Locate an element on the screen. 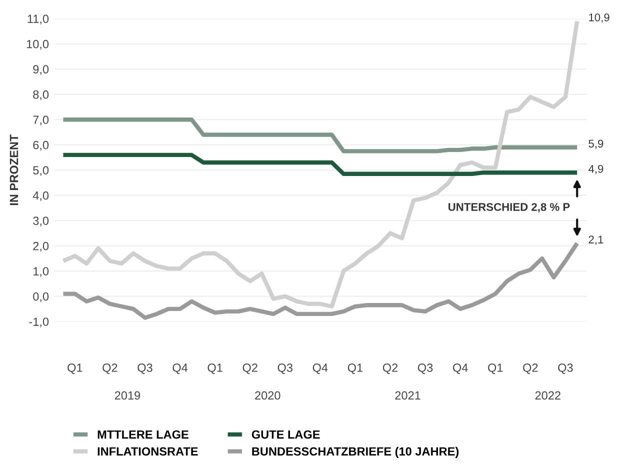 The image size is (634, 466). y-tick-label: 10,0 is located at coordinates (37, 45).